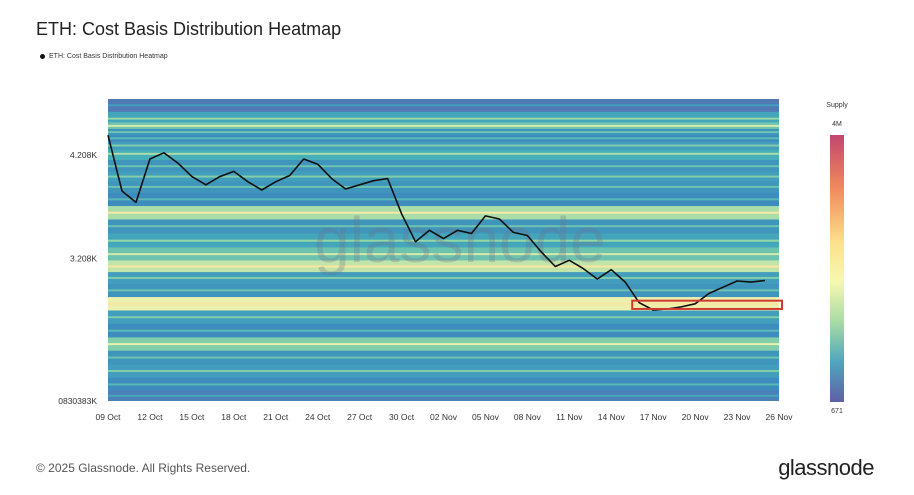 This screenshot has width=914, height=495. I want to click on x-tick-label: 27 Oct, so click(360, 417).